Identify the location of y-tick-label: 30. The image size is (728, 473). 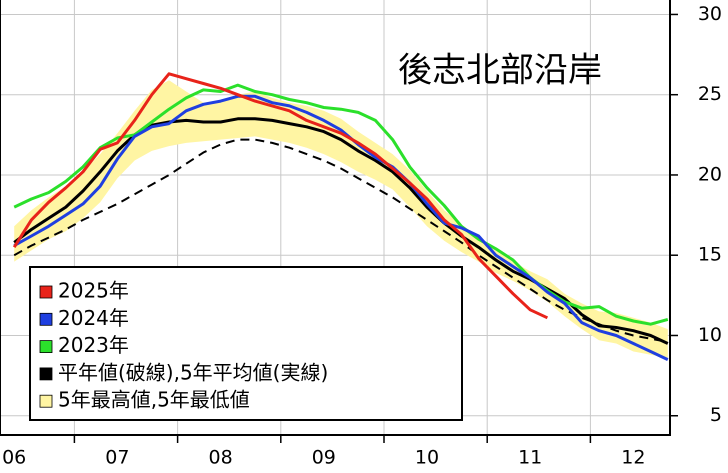
(710, 14).